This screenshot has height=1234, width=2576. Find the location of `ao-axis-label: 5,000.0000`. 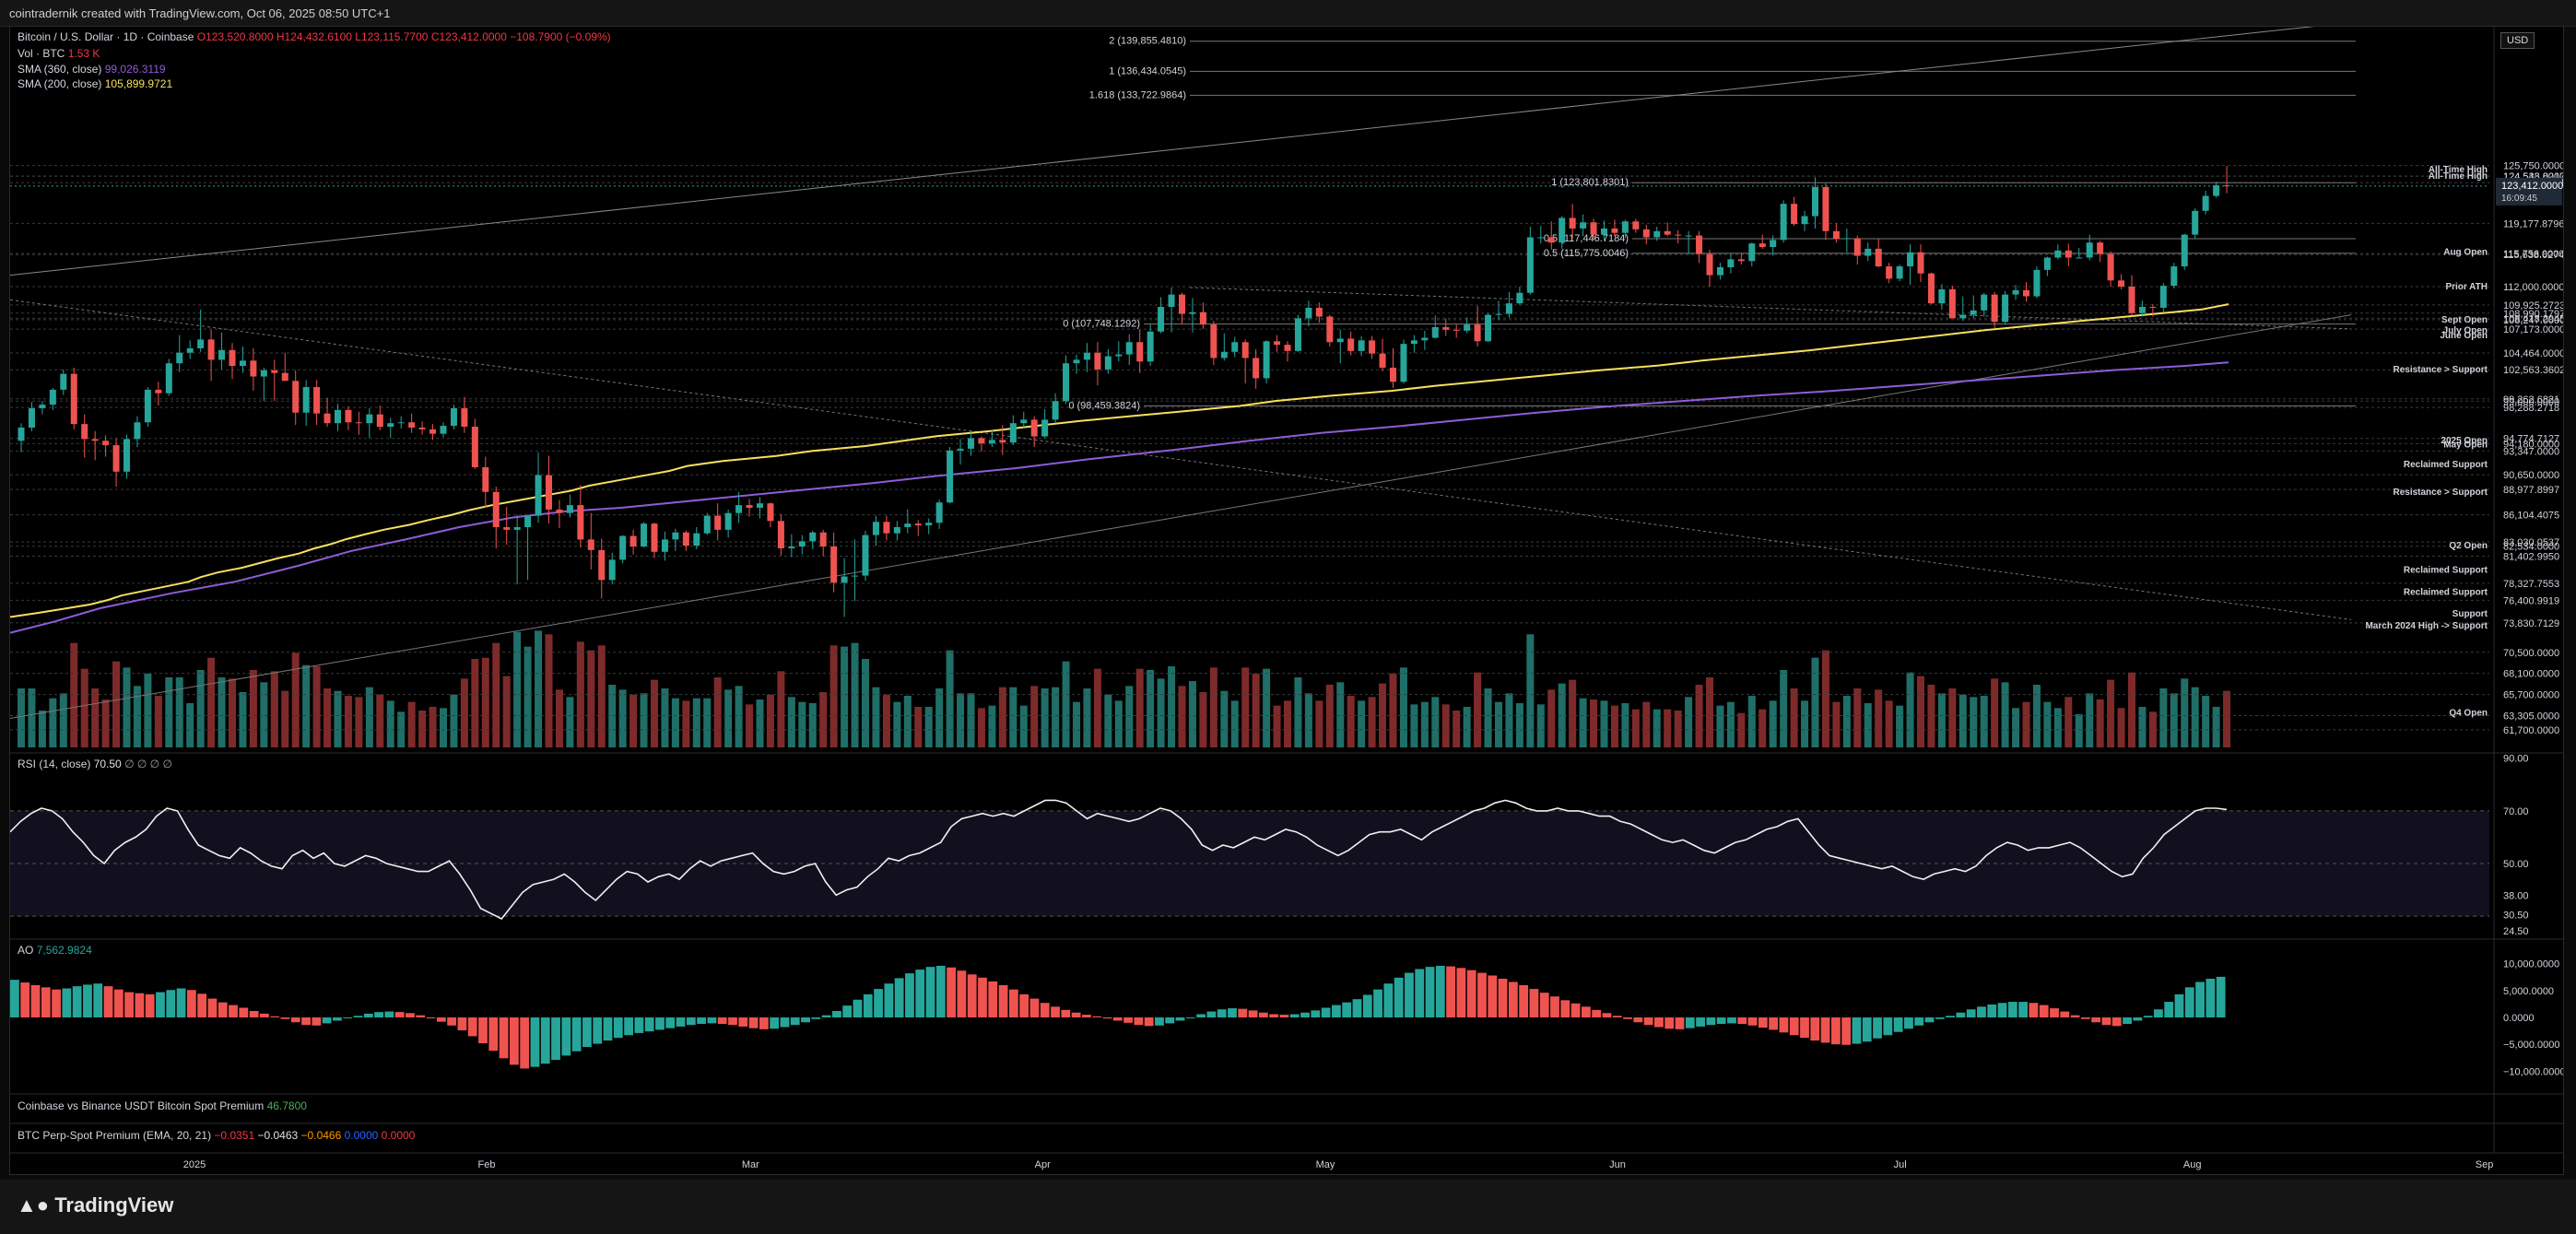

ao-axis-label: 5,000.0000 is located at coordinates (2528, 991).